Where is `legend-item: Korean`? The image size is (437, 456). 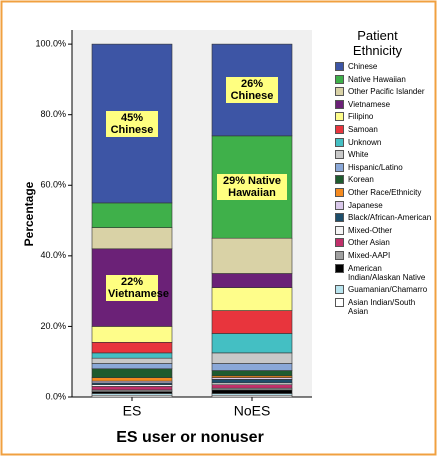 legend-item: Korean is located at coordinates (385, 180).